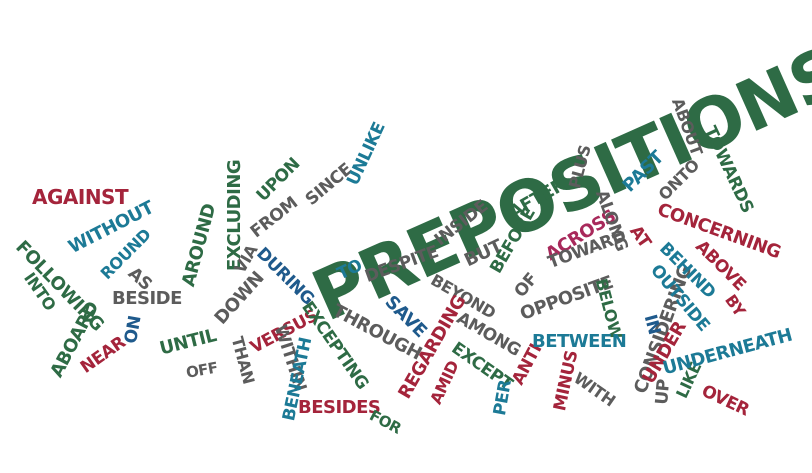 This screenshot has width=812, height=473. Describe the element at coordinates (80, 197) in the screenshot. I see `word-against: AGAINST` at that location.